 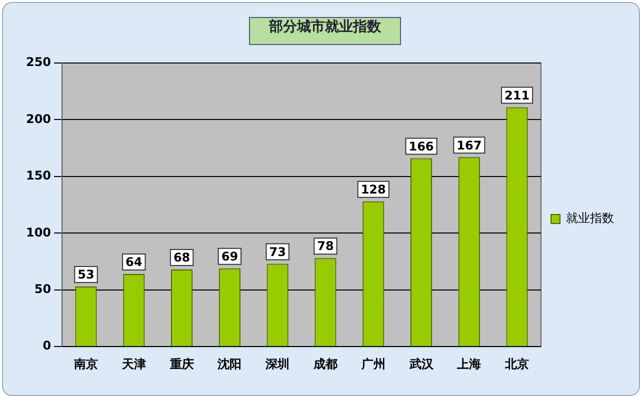 What do you see at coordinates (373, 363) in the screenshot?
I see `x-tick-label: 广州` at bounding box center [373, 363].